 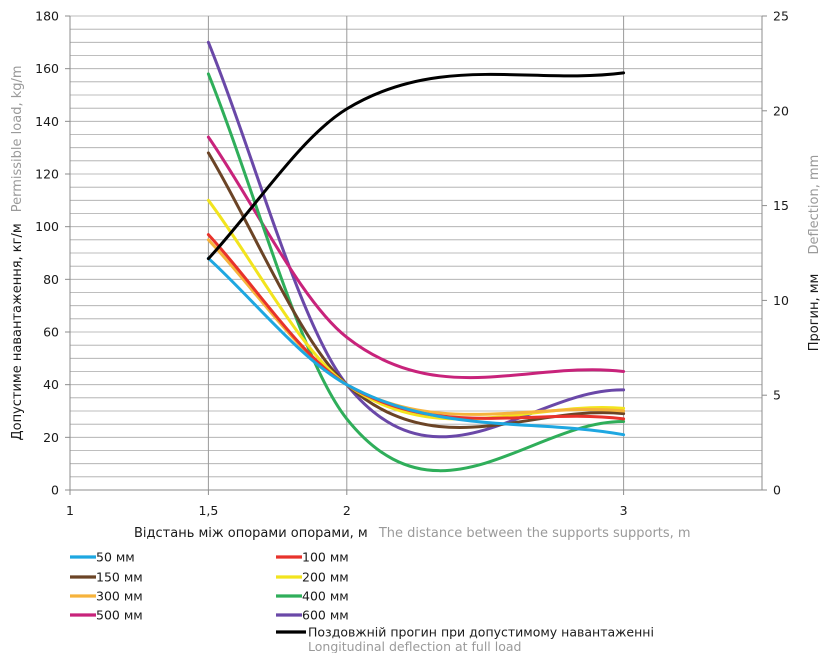 What do you see at coordinates (777, 490) in the screenshot?
I see `y2-tick-label: 0` at bounding box center [777, 490].